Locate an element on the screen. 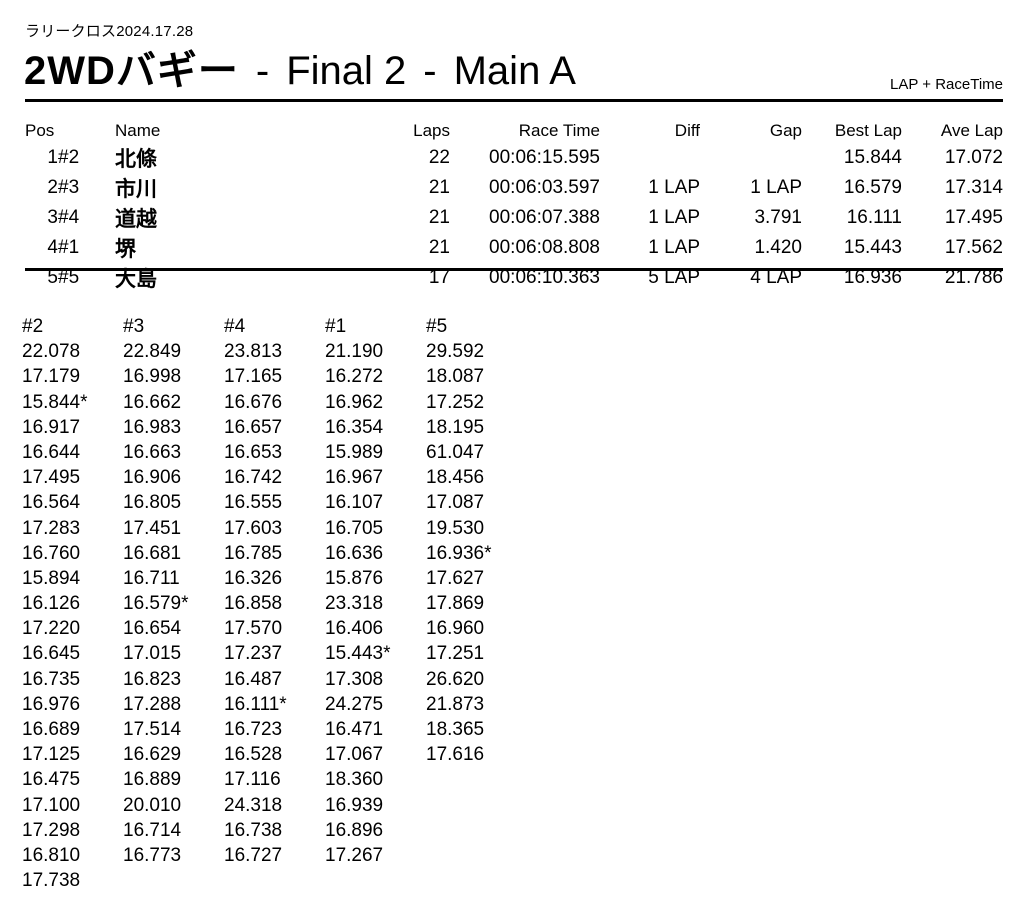 This screenshot has width=1024, height=921. diff-cell is located at coordinates (650, 158).